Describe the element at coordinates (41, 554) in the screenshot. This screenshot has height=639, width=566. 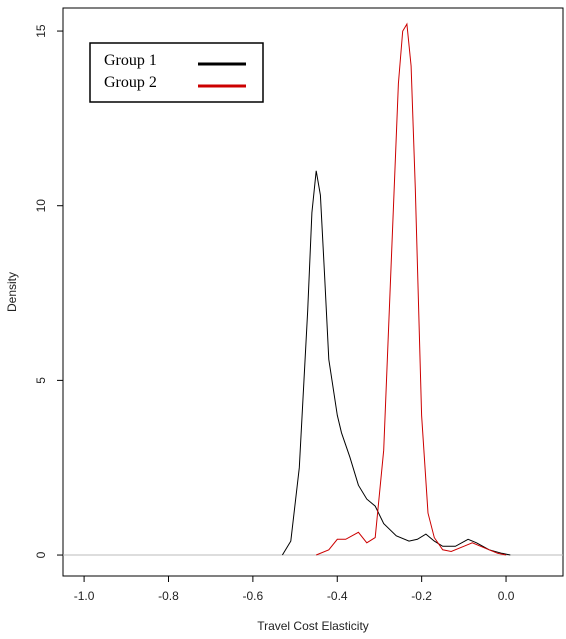
I see `y-tick-label: 0` at that location.